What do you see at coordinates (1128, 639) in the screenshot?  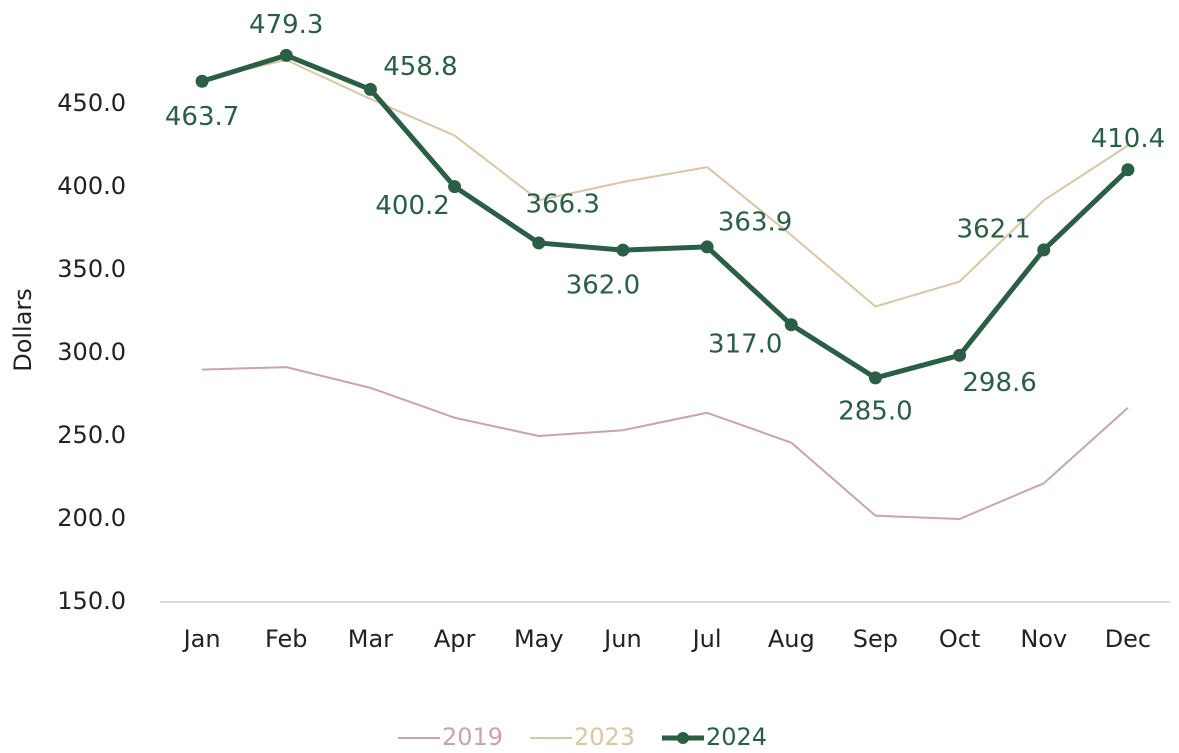 I see `x-tick-label: Dec` at bounding box center [1128, 639].